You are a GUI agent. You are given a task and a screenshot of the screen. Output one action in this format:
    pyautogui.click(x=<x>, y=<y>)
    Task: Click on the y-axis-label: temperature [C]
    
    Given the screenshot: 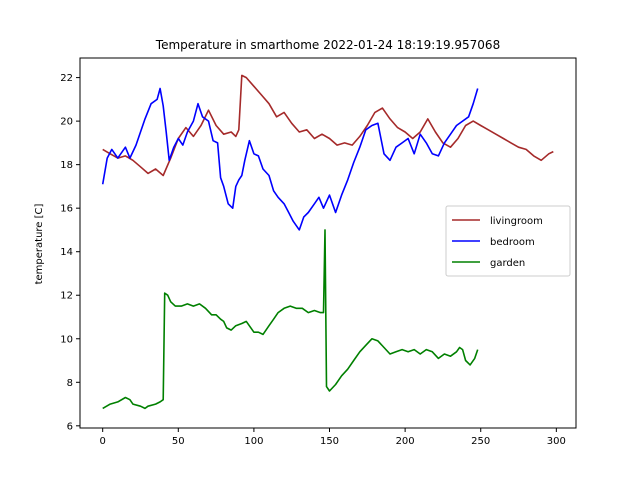 What is the action you would take?
    pyautogui.click(x=39, y=243)
    